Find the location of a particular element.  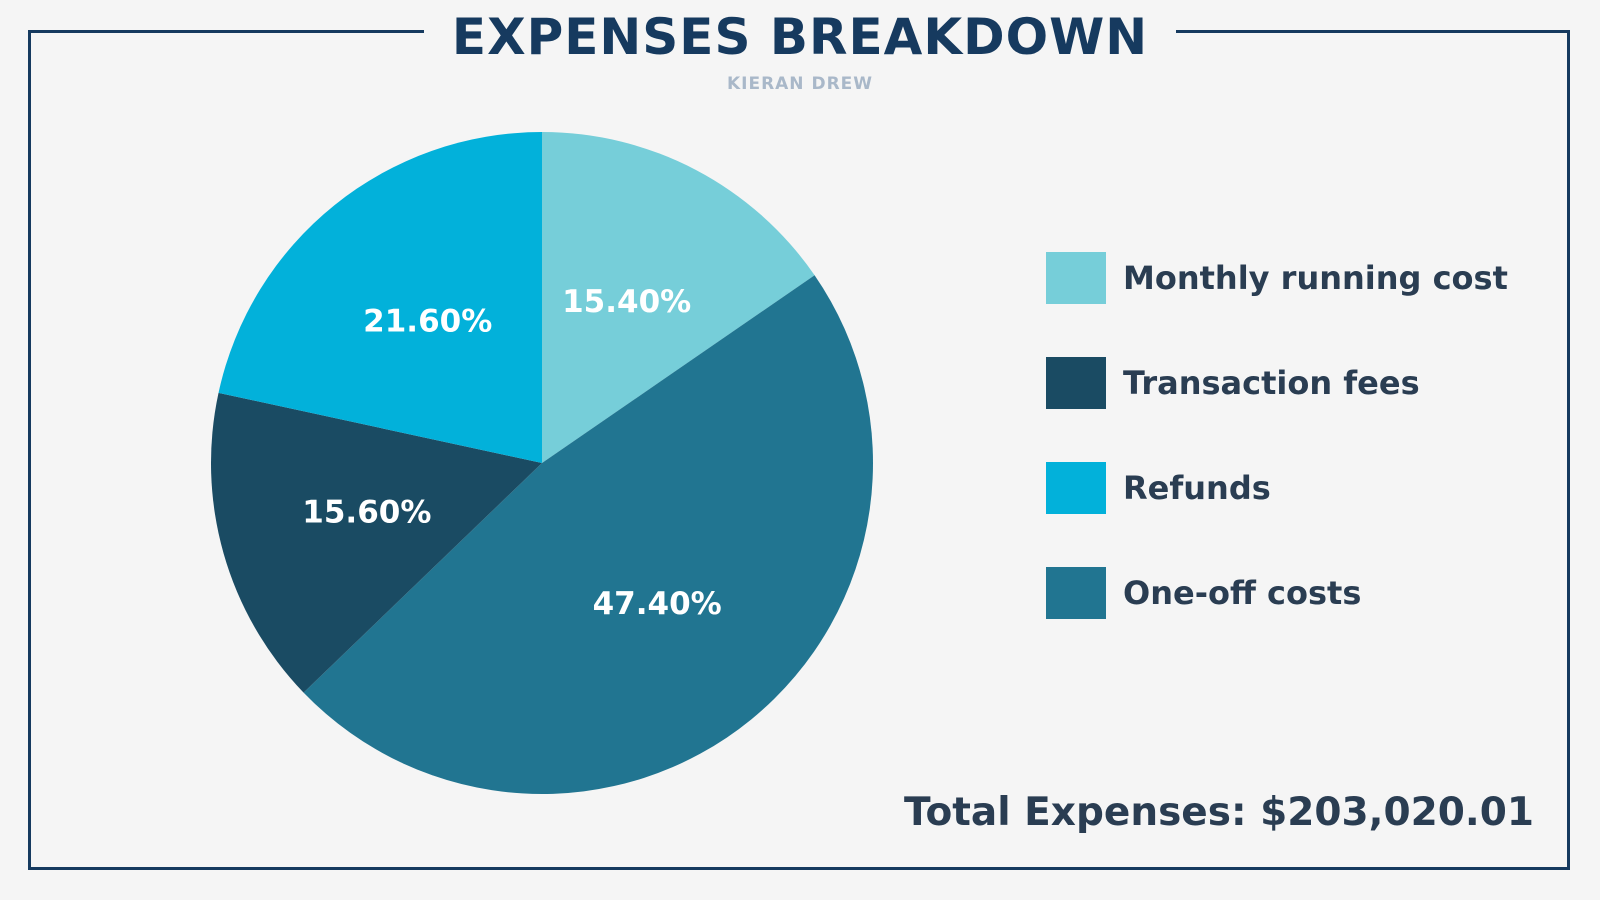

chart-subtitle: KIERAN DREW is located at coordinates (800, 84).